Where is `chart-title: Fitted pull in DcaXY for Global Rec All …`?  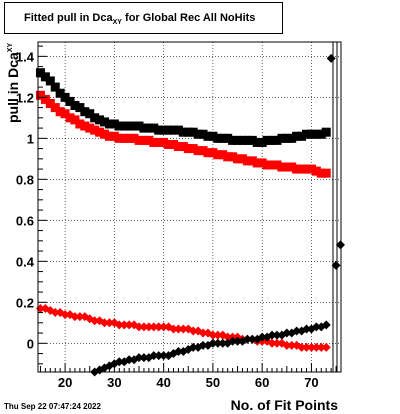 chart-title: Fitted pull in DcaXY for Global Rec All … is located at coordinates (140, 19).